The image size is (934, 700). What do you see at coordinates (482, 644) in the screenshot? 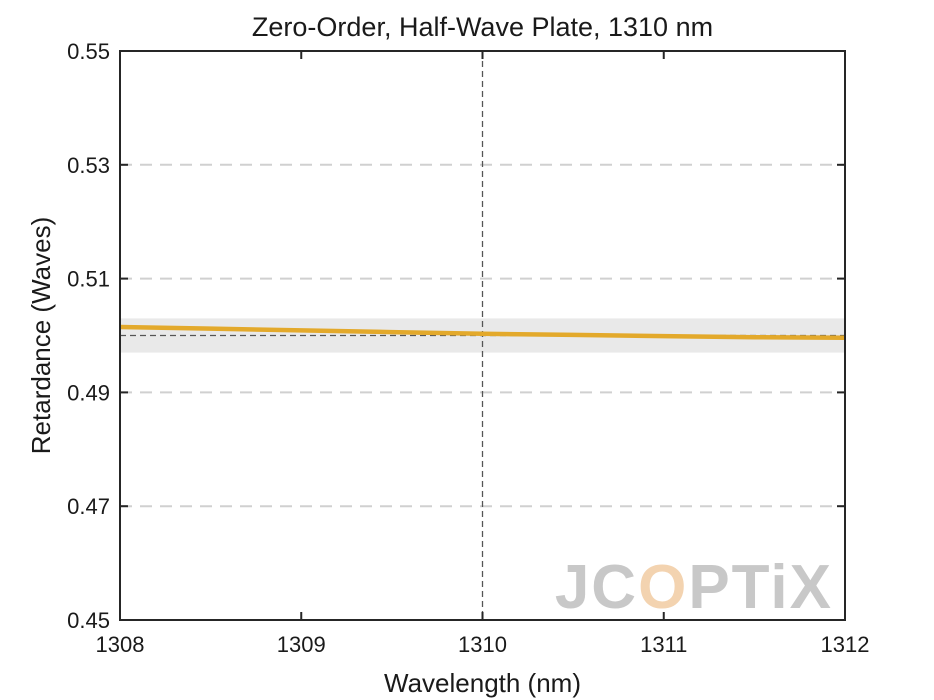
I see `x-tick-label-2: 1310` at bounding box center [482, 644].